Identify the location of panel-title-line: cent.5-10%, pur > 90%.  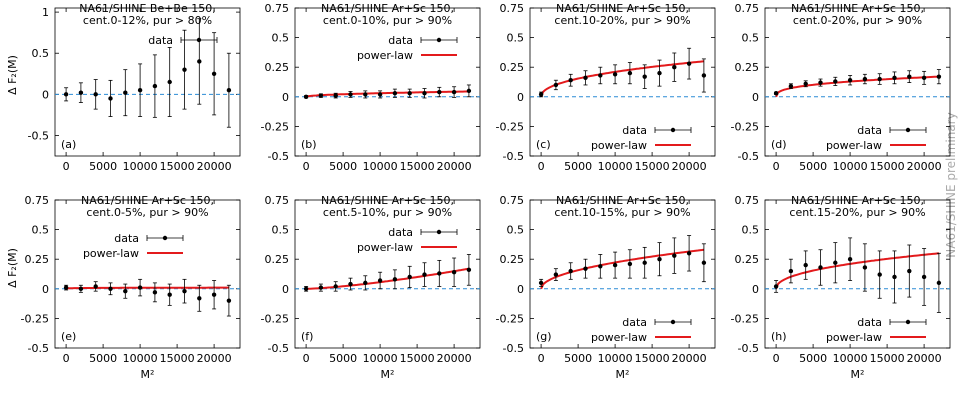
(387, 212).